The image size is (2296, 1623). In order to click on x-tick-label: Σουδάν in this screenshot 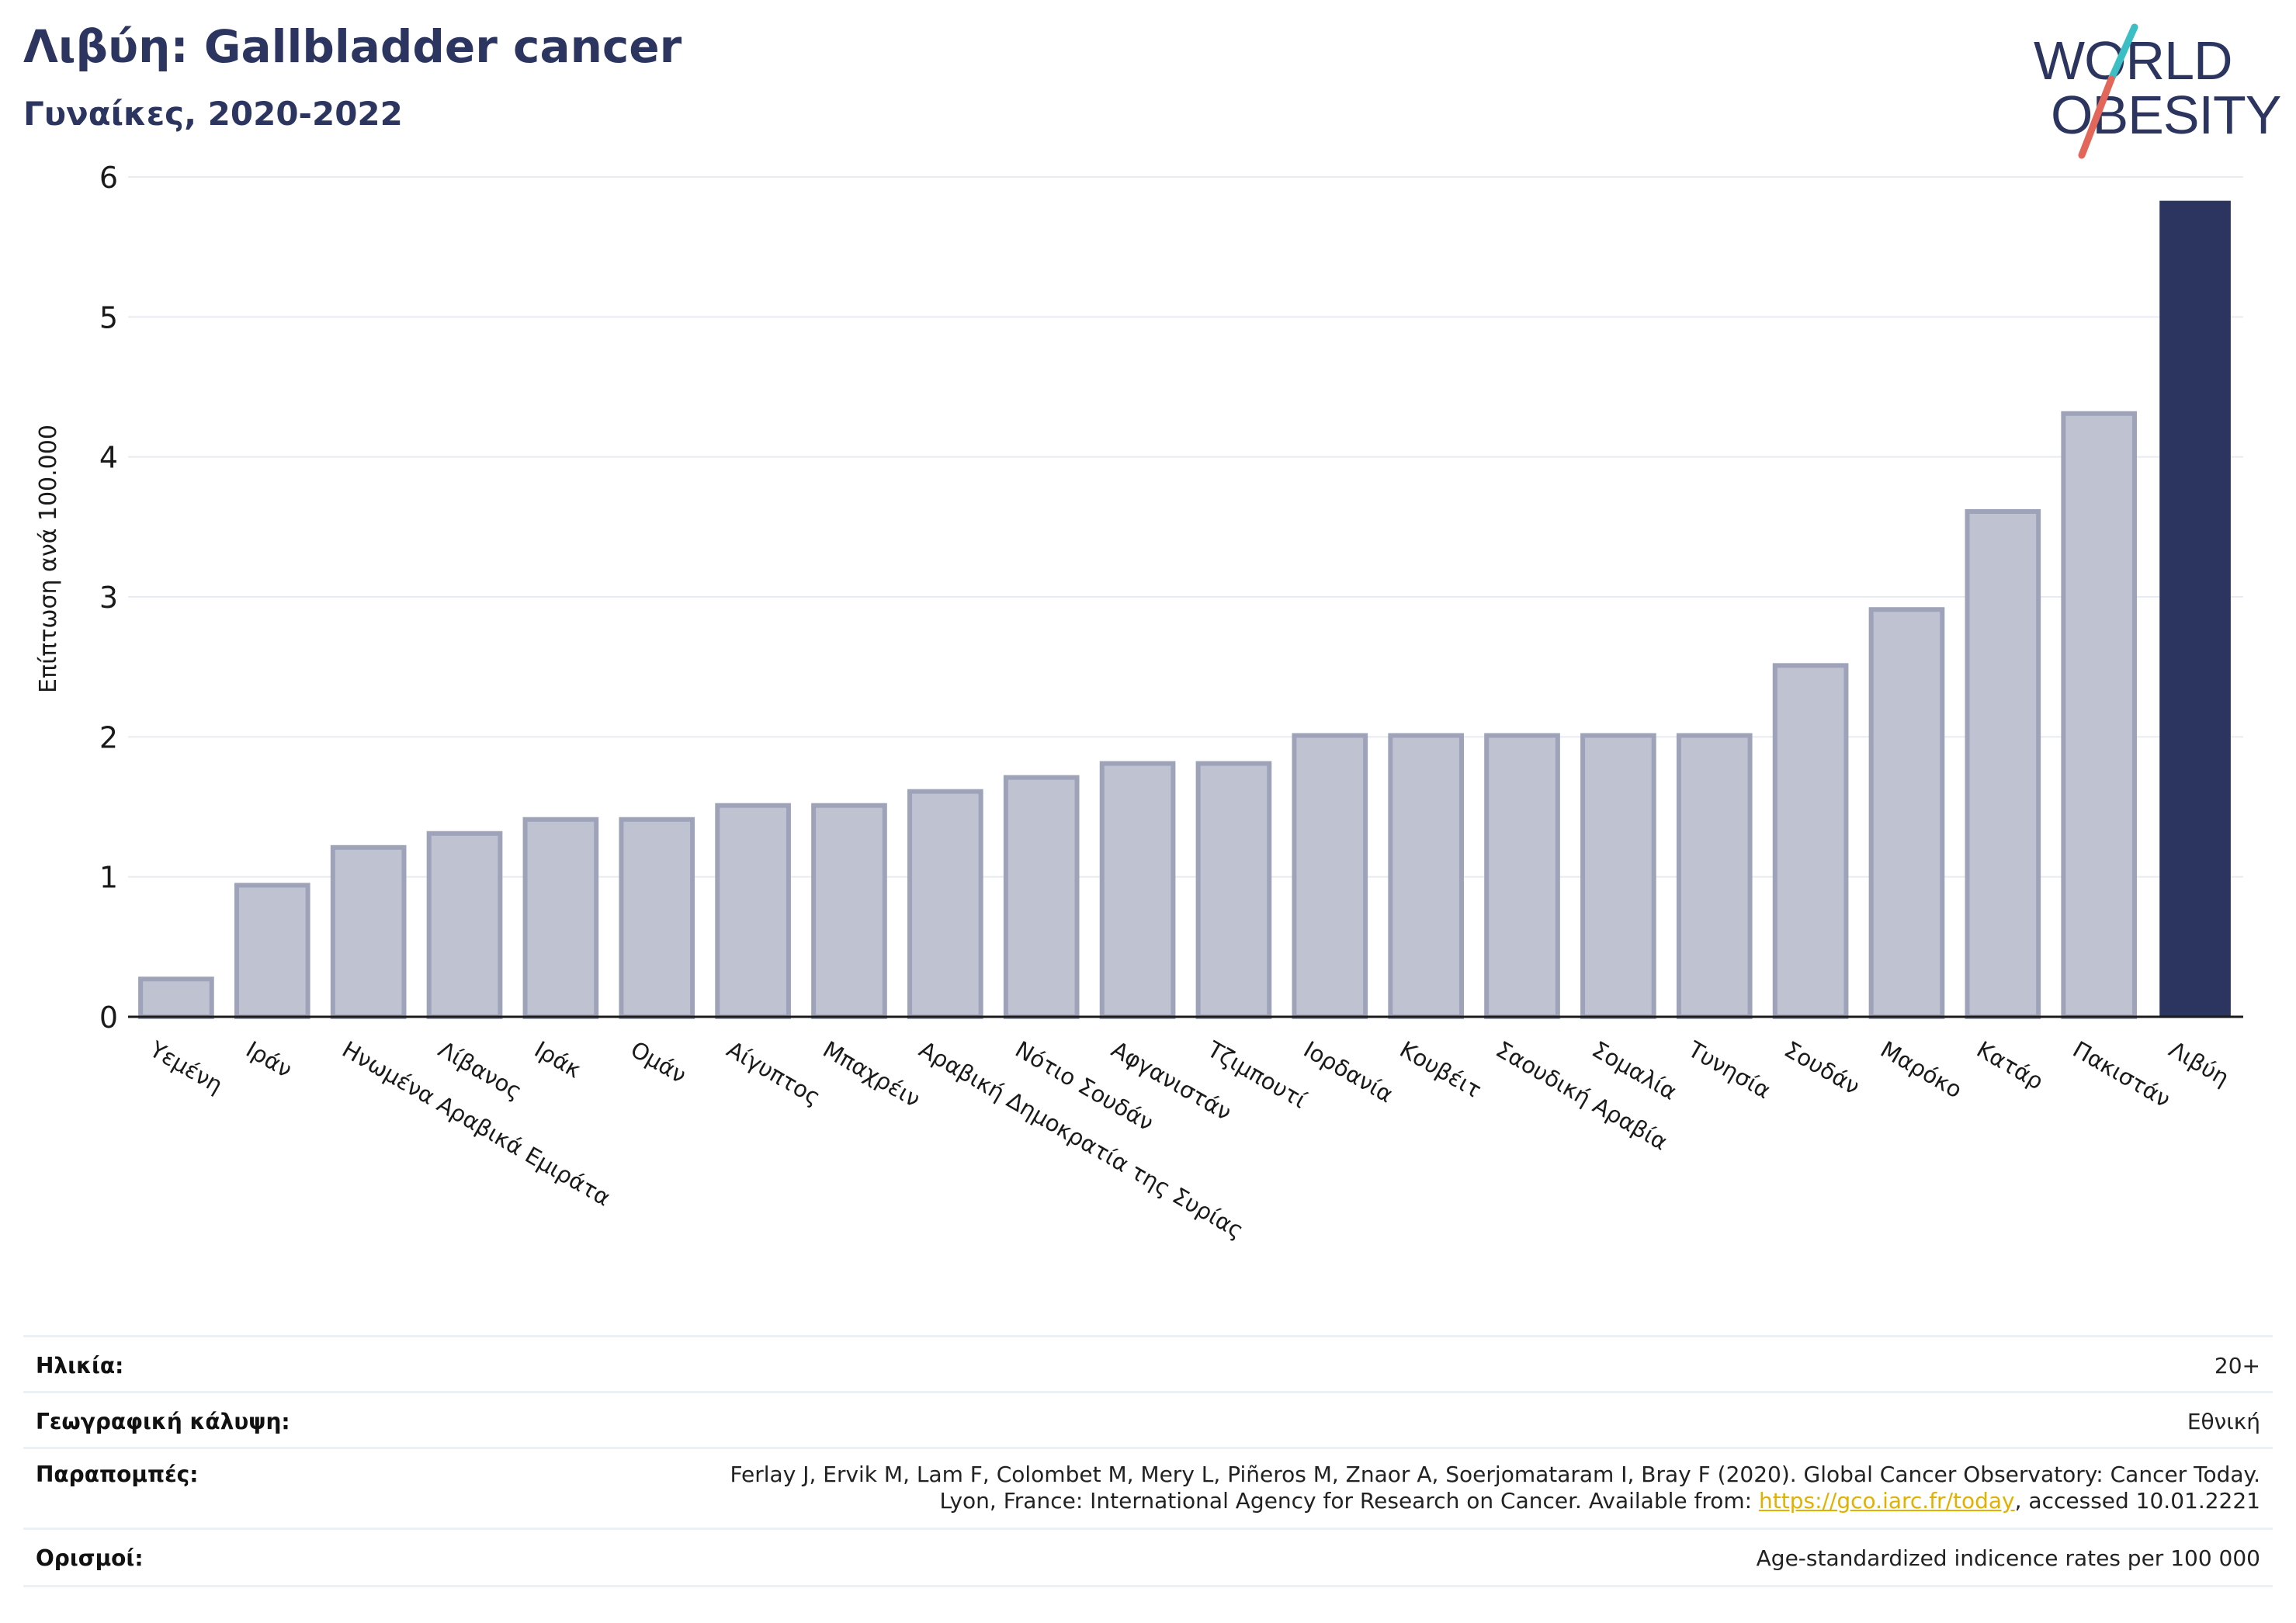, I will do `click(1822, 1068)`.